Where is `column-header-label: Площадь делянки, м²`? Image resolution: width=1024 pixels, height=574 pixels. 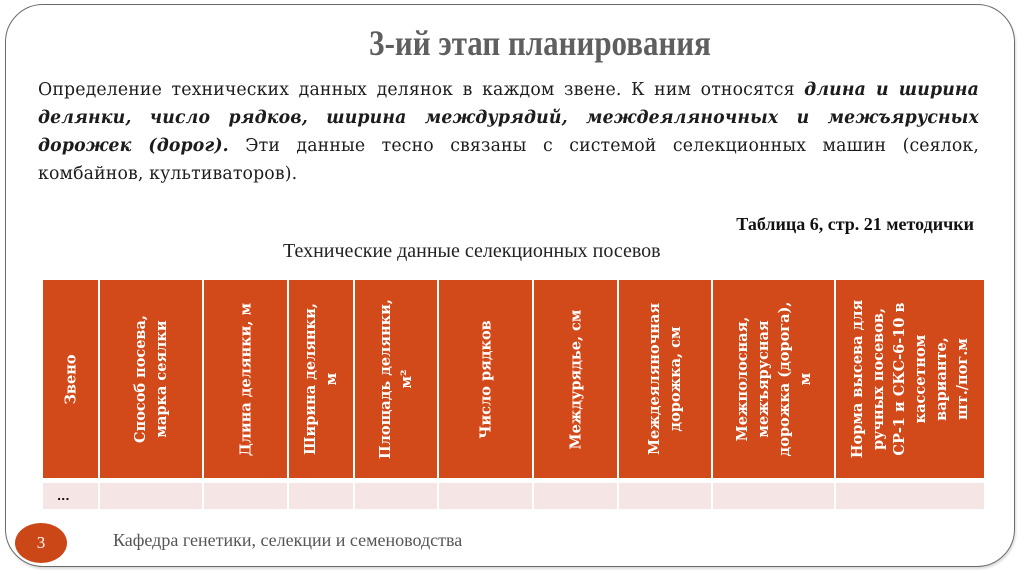
column-header-label: Площадь делянки, м² is located at coordinates (396, 379).